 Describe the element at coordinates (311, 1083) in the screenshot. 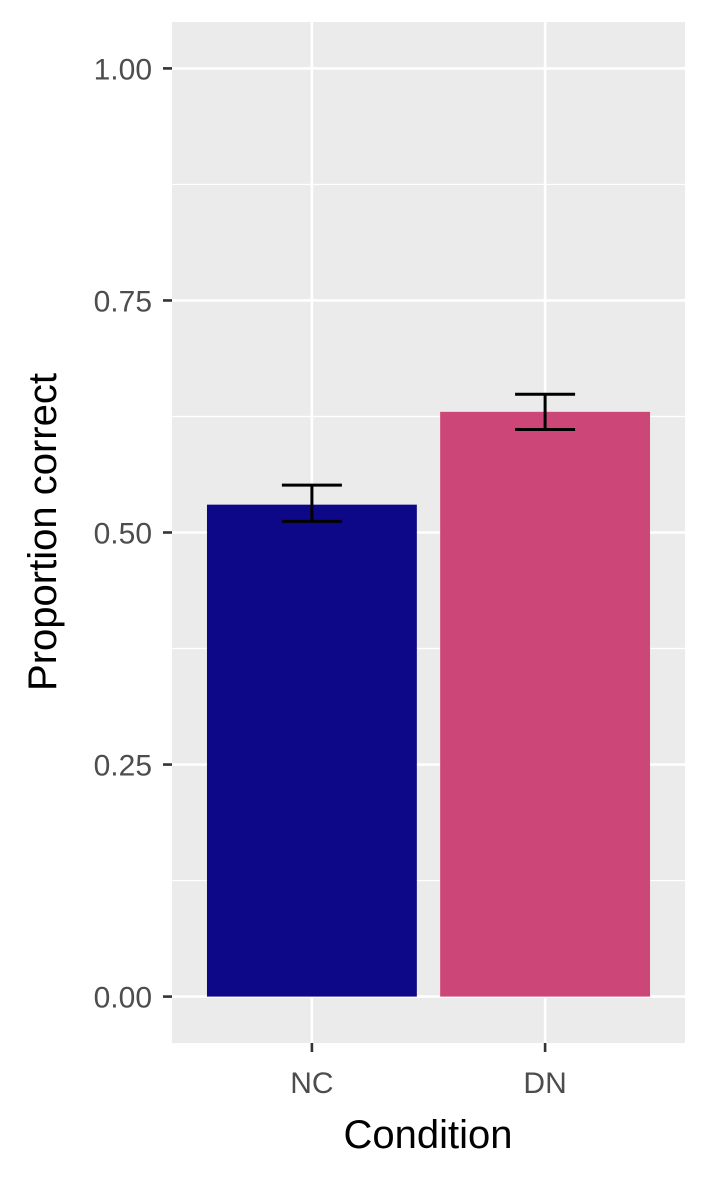

I see `x-tick-label: NC` at that location.